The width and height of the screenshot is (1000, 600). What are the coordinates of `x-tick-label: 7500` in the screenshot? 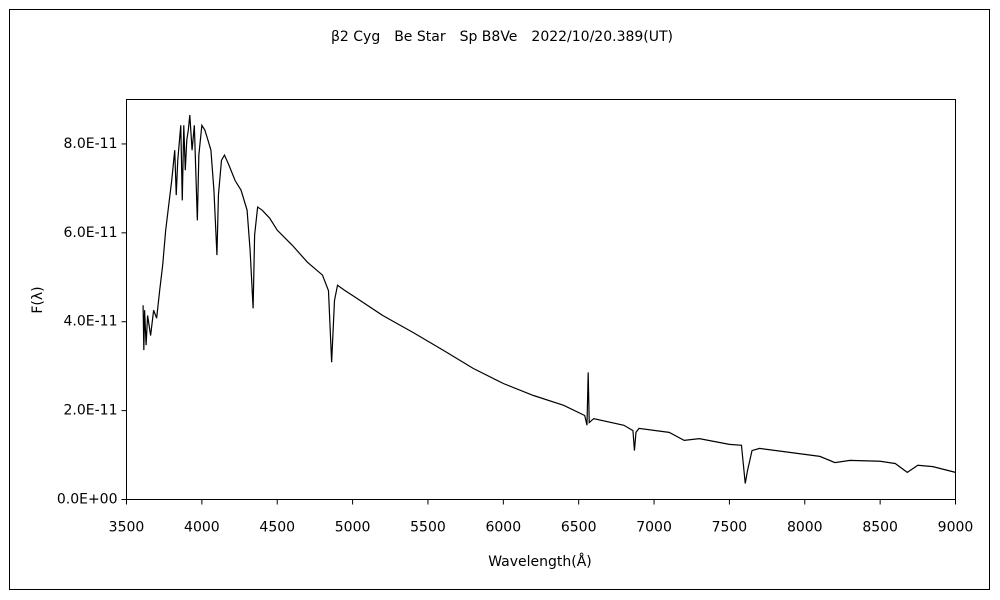 It's located at (730, 528).